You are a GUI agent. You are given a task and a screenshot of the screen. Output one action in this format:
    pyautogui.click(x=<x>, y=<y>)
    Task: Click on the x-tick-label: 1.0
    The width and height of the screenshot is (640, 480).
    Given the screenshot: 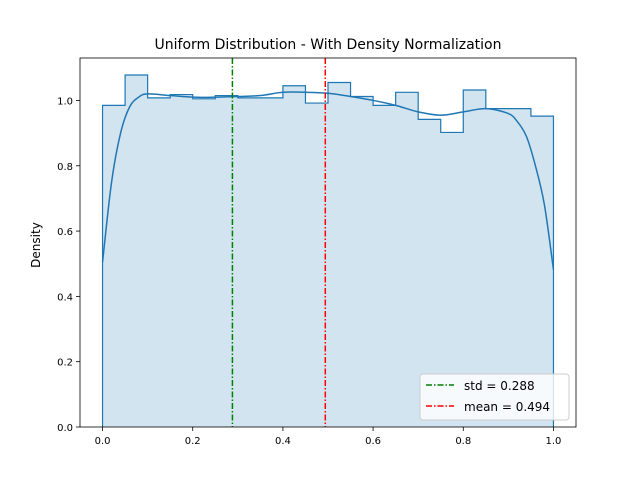 What is the action you would take?
    pyautogui.click(x=554, y=441)
    